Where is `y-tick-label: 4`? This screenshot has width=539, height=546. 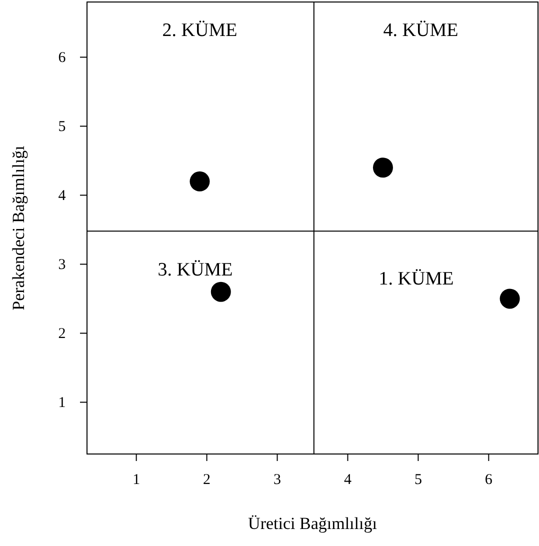 y-tick-label: 4 is located at coordinates (62, 196).